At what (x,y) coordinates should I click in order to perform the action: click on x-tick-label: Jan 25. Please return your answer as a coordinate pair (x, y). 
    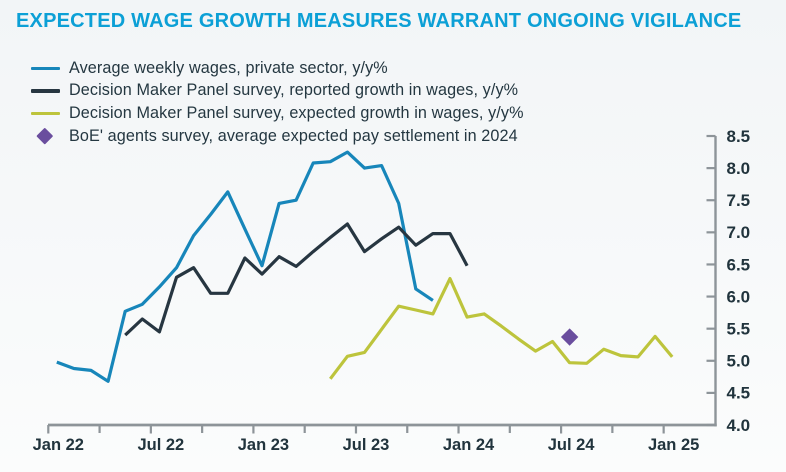
    Looking at the image, I should click on (673, 445).